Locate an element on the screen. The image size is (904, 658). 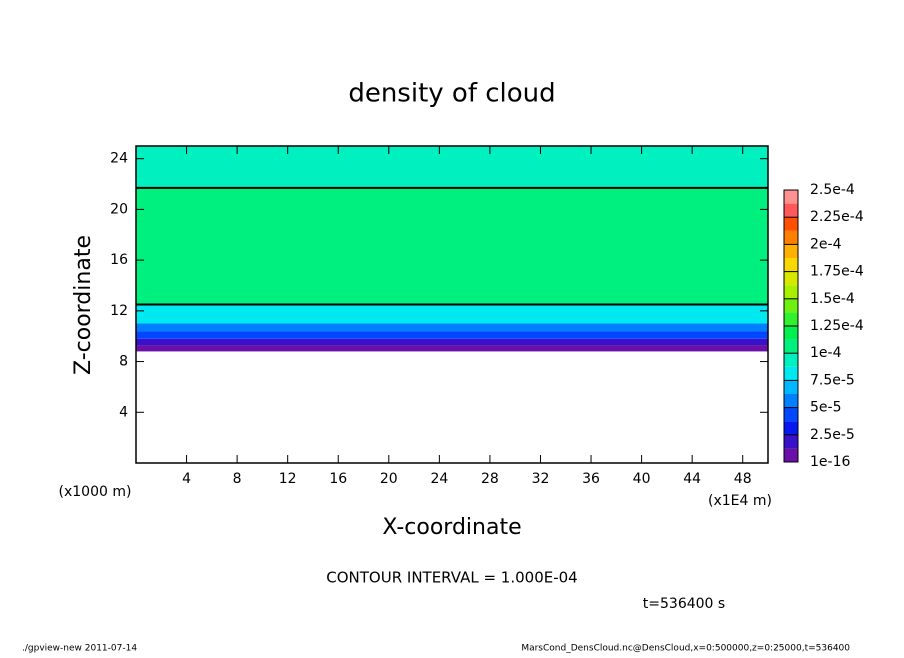
contour-note: CONTOUR INTERVAL = 1.000E-04 is located at coordinates (451, 578).